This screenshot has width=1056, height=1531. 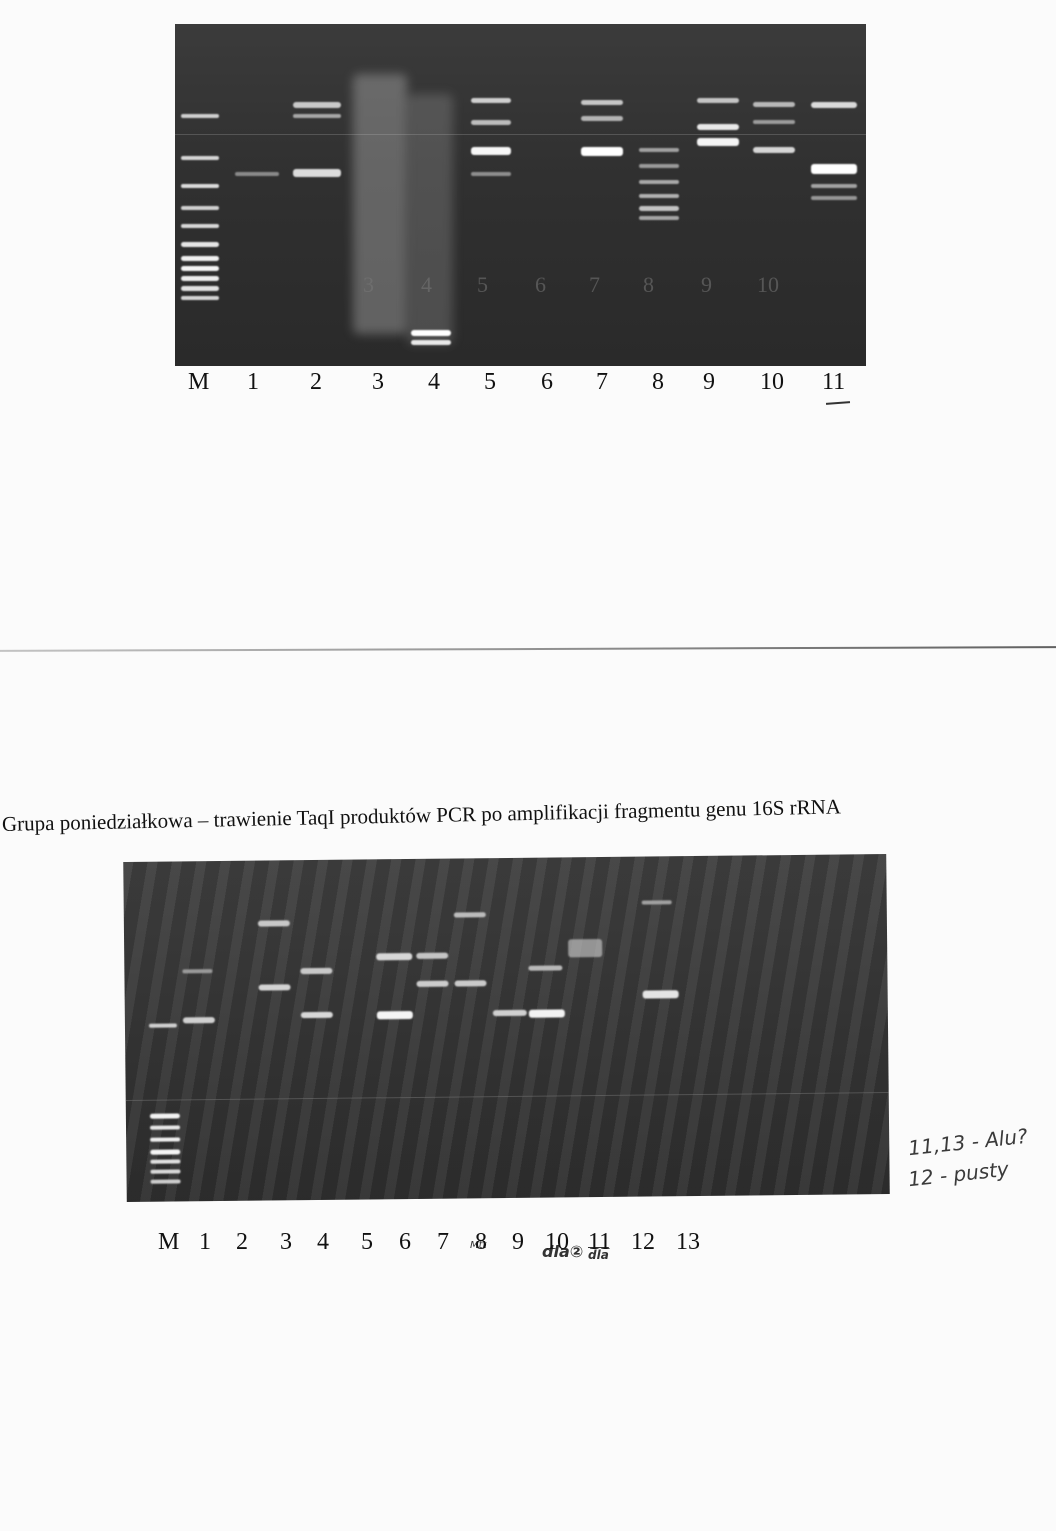 What do you see at coordinates (368, 284) in the screenshot?
I see `in-gel-number: 3` at bounding box center [368, 284].